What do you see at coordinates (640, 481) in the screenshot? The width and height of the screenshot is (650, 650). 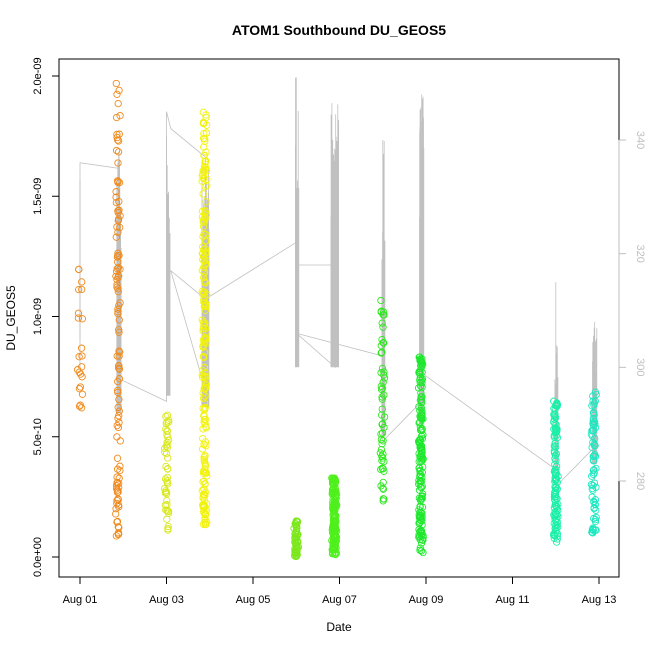 I see `right-tick-label: 280` at bounding box center [640, 481].